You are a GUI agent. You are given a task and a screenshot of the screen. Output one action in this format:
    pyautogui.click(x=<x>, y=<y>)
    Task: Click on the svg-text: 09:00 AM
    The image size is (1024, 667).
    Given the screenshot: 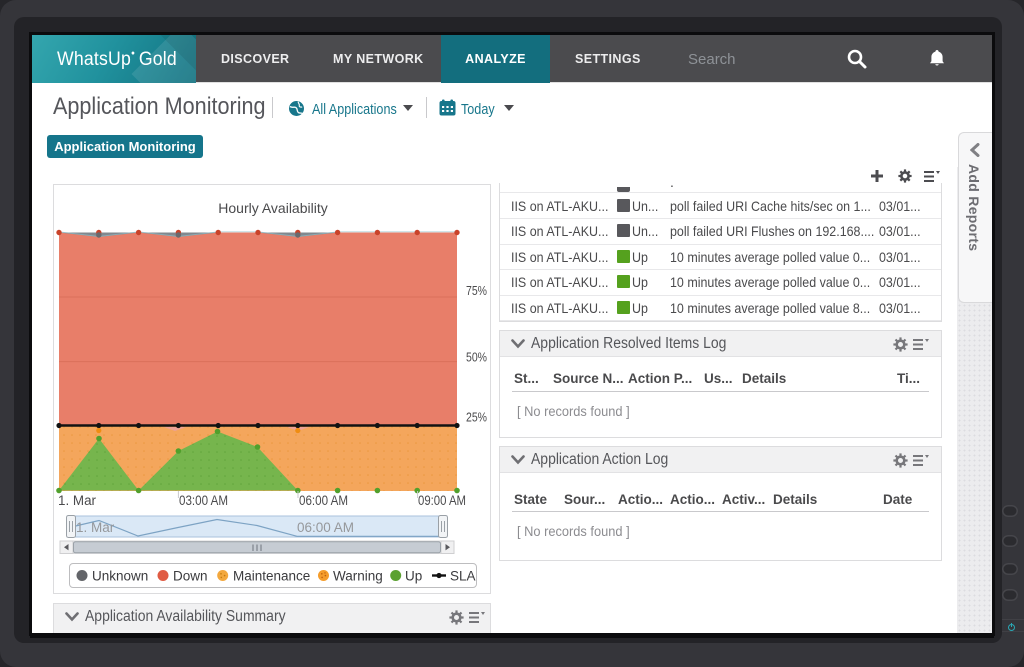 What is the action you would take?
    pyautogui.click(x=442, y=500)
    